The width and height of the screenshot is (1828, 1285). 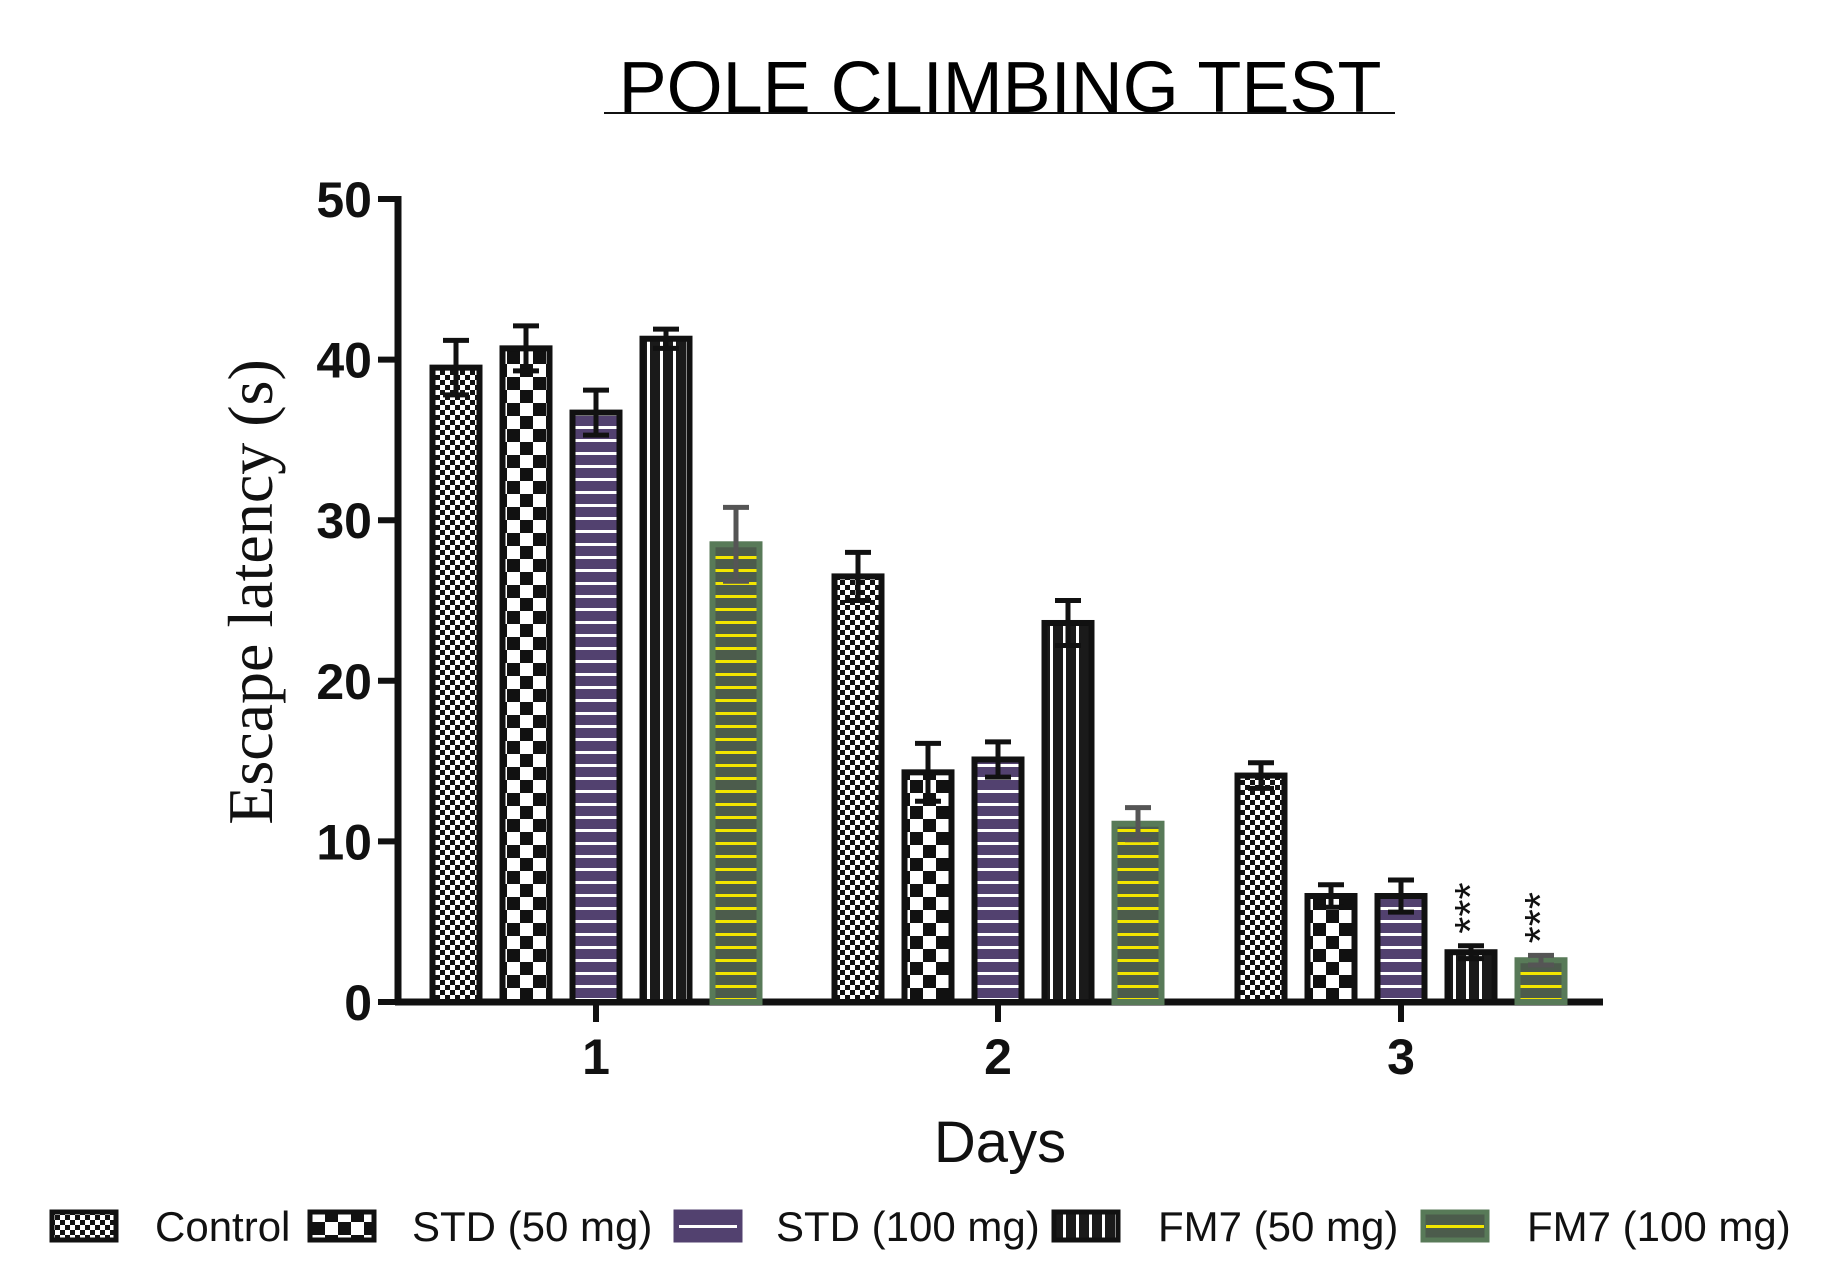 I want to click on y-tick-label: 40, so click(x=344, y=361).